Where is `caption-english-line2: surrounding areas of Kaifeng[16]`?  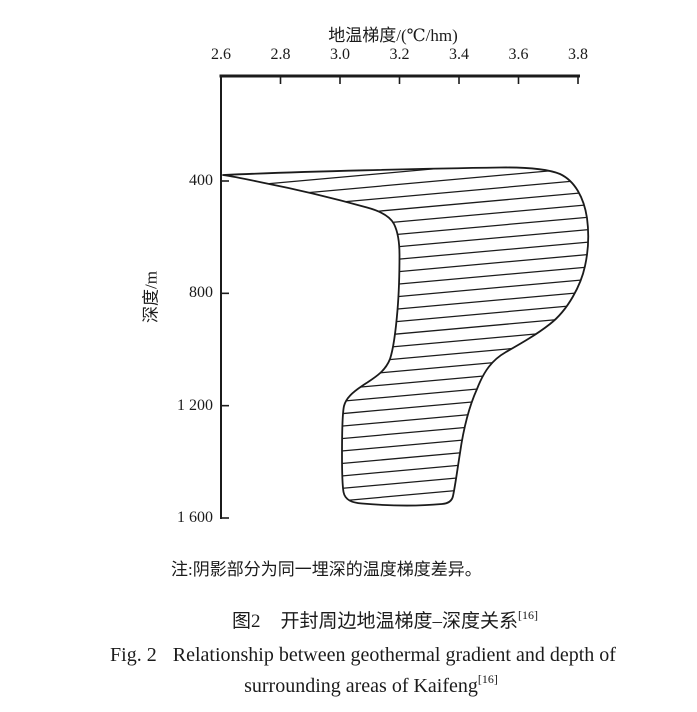 caption-english-line2: surrounding areas of Kaifeng[16] is located at coordinates (371, 685).